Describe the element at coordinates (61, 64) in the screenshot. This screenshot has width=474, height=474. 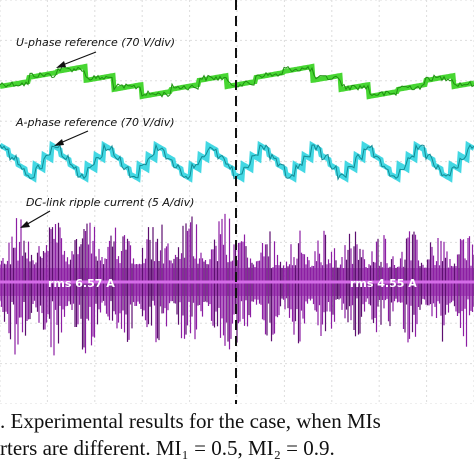
I see `u-phase-arrowhead` at that location.